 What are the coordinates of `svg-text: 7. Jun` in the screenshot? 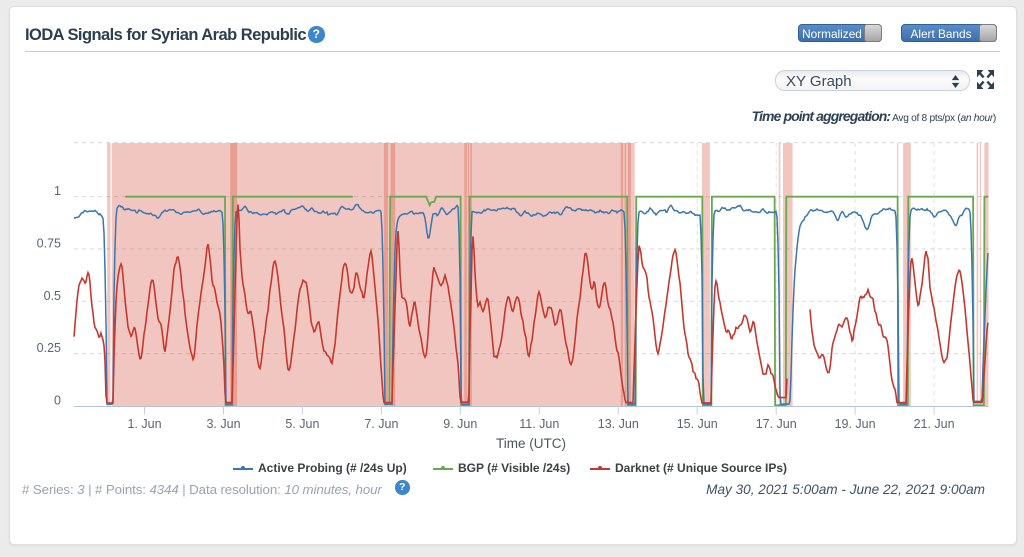 It's located at (381, 424).